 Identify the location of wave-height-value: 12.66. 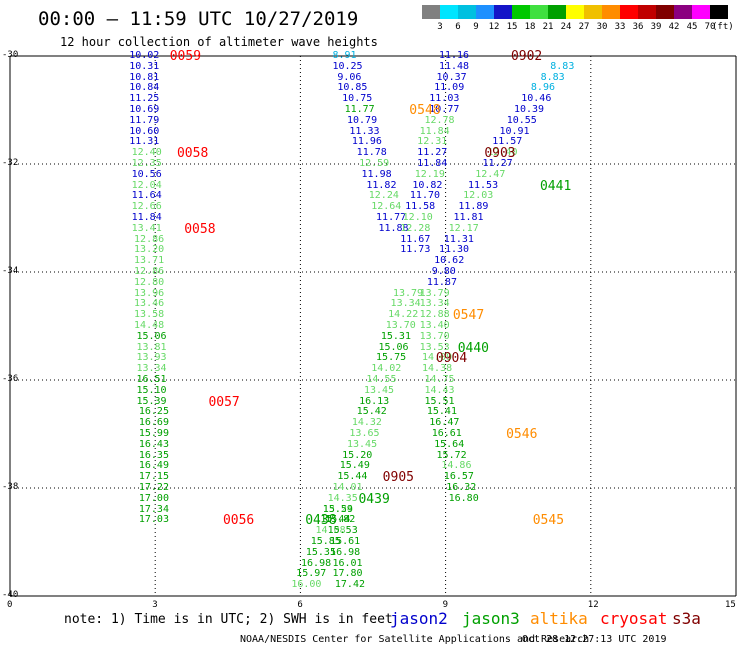
(146, 207).